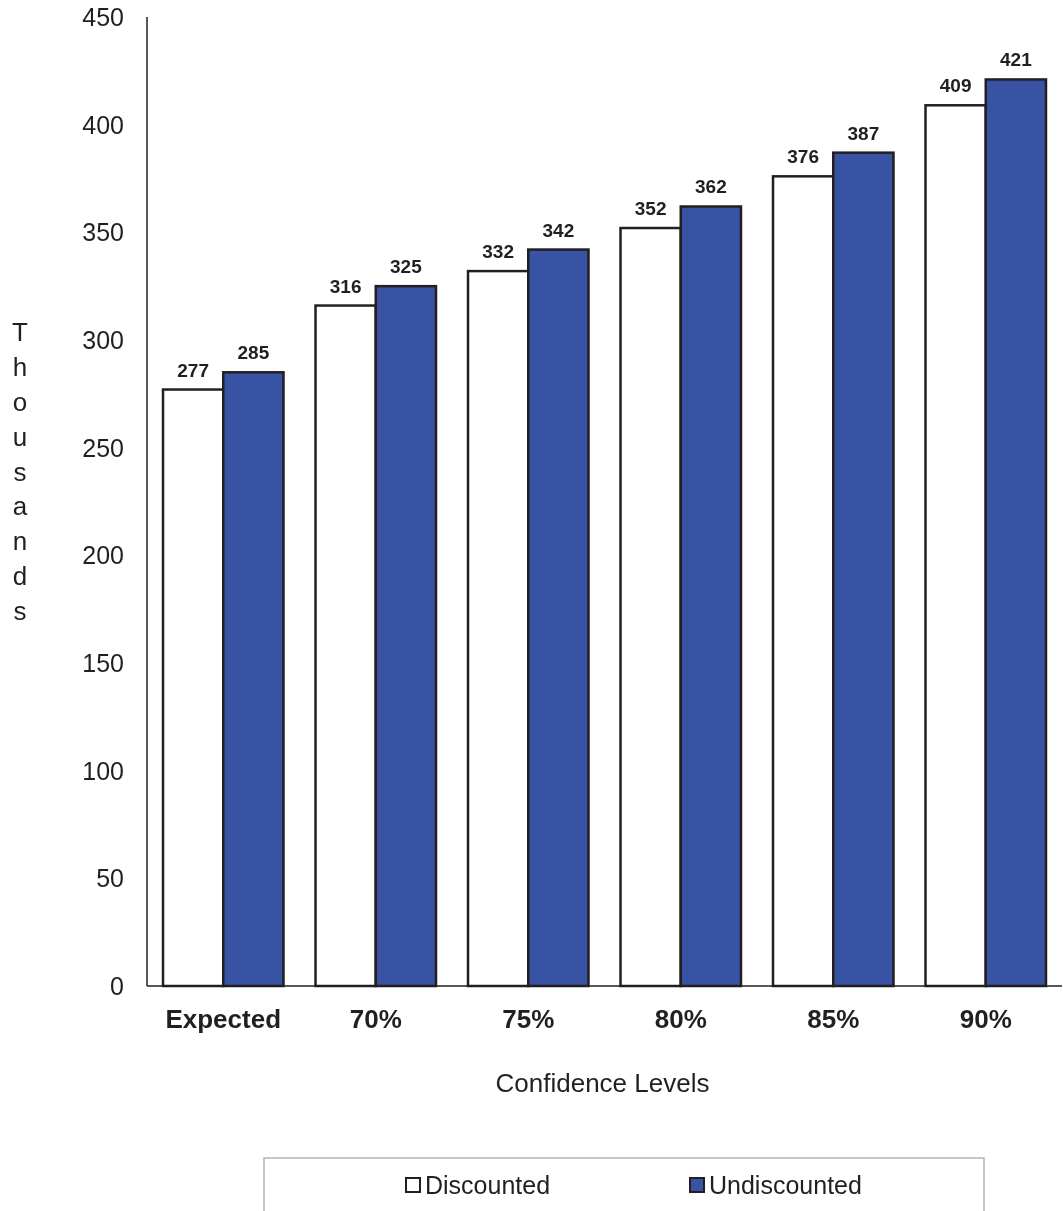 This screenshot has width=1063, height=1211. I want to click on legend-label: Undiscounted, so click(785, 1185).